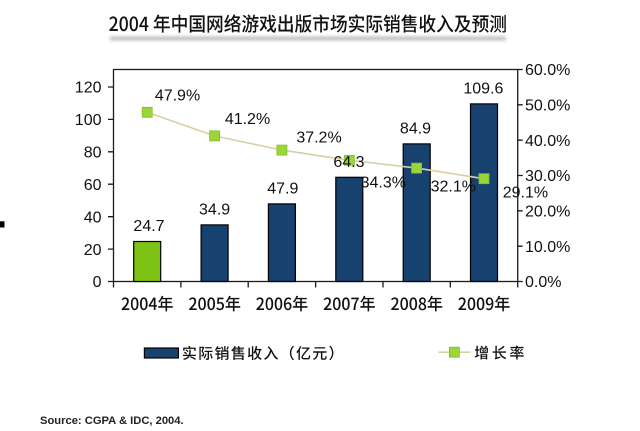  What do you see at coordinates (88, 120) in the screenshot?
I see `svg-text: 100` at bounding box center [88, 120].